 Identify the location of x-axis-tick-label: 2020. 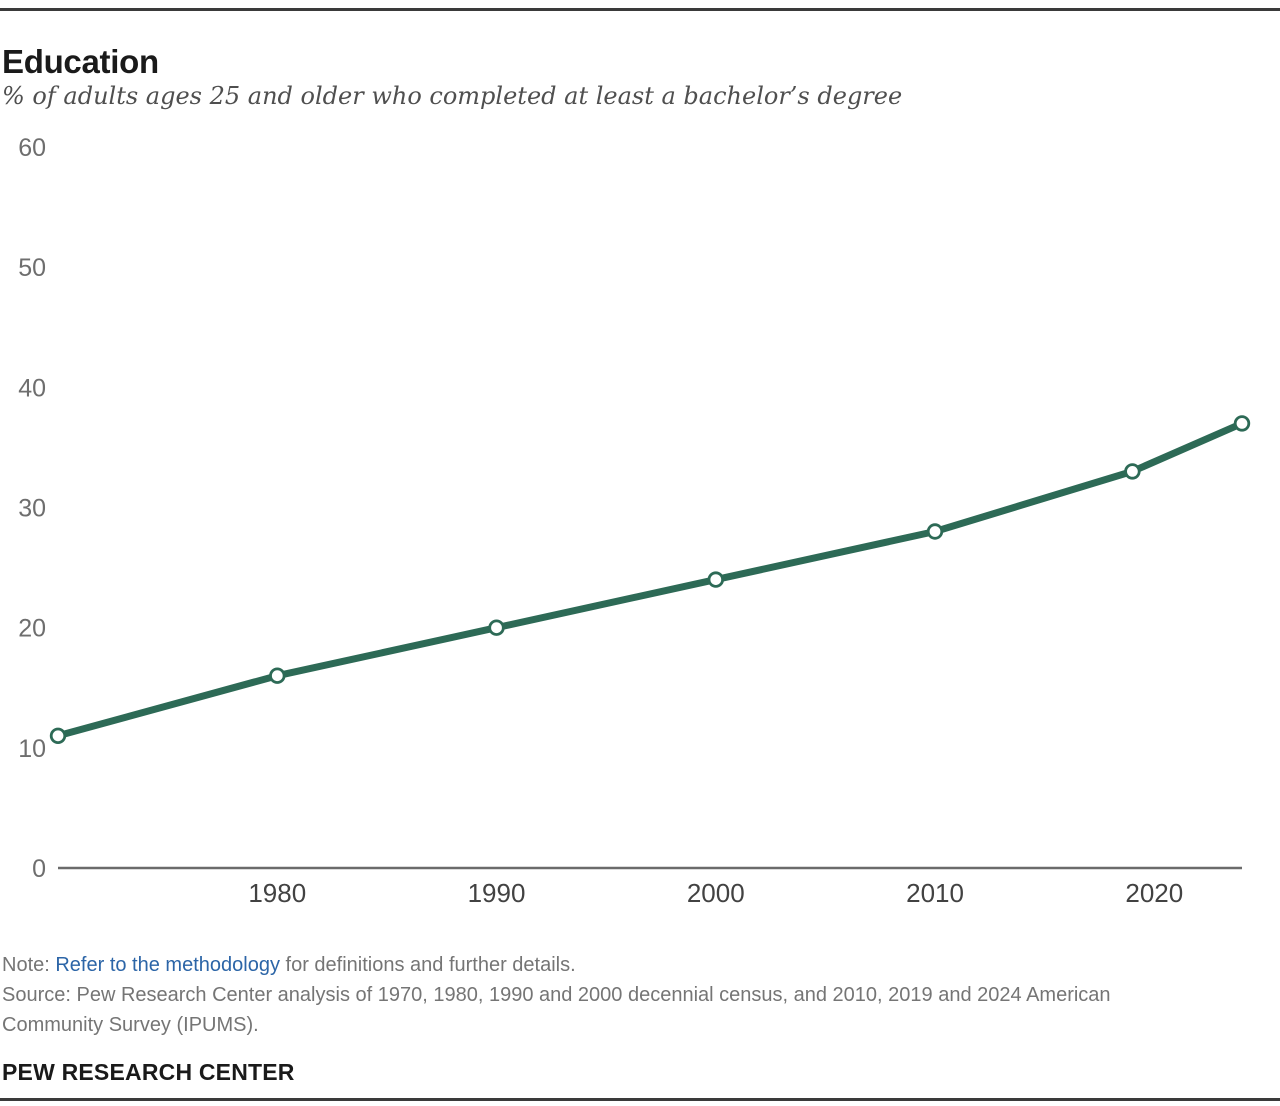
(1154, 893).